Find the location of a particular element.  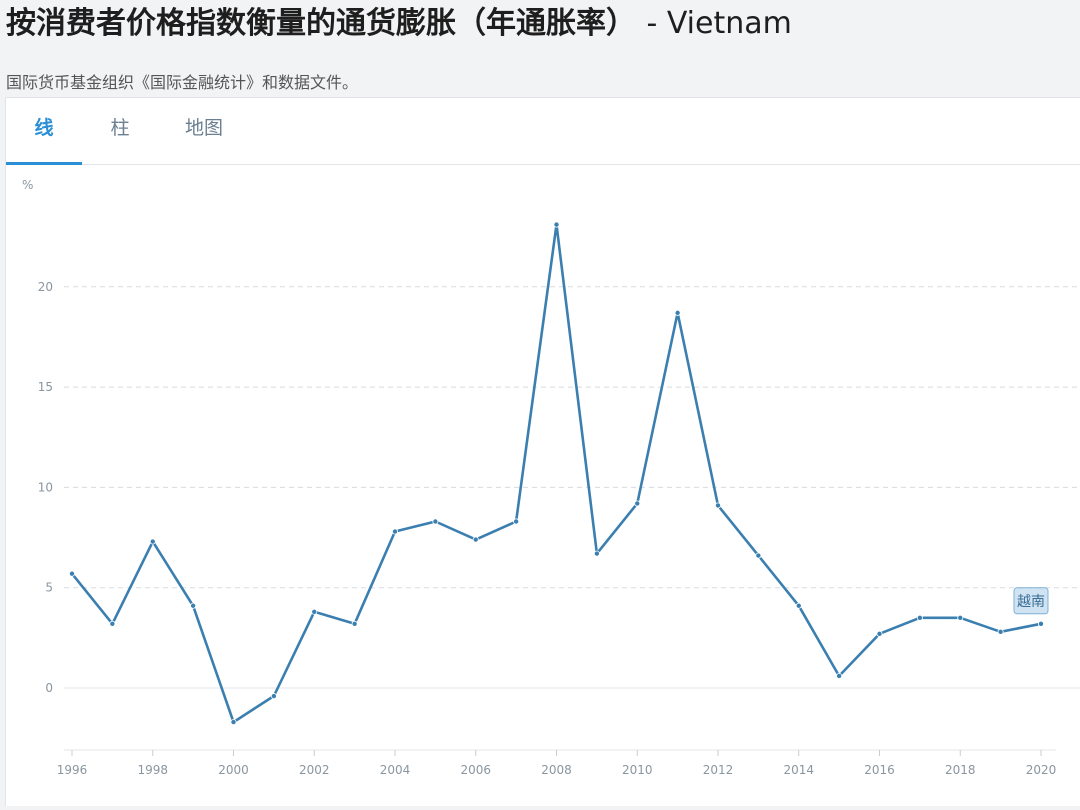

x-tick-label: 2008 is located at coordinates (556, 770).